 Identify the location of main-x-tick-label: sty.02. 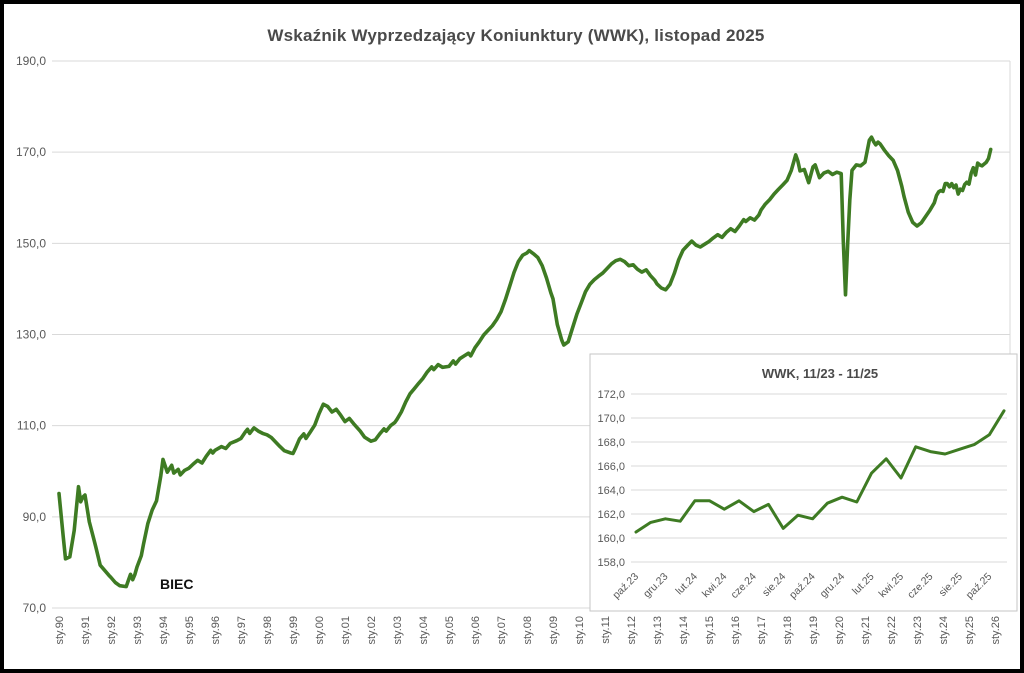
(372, 630).